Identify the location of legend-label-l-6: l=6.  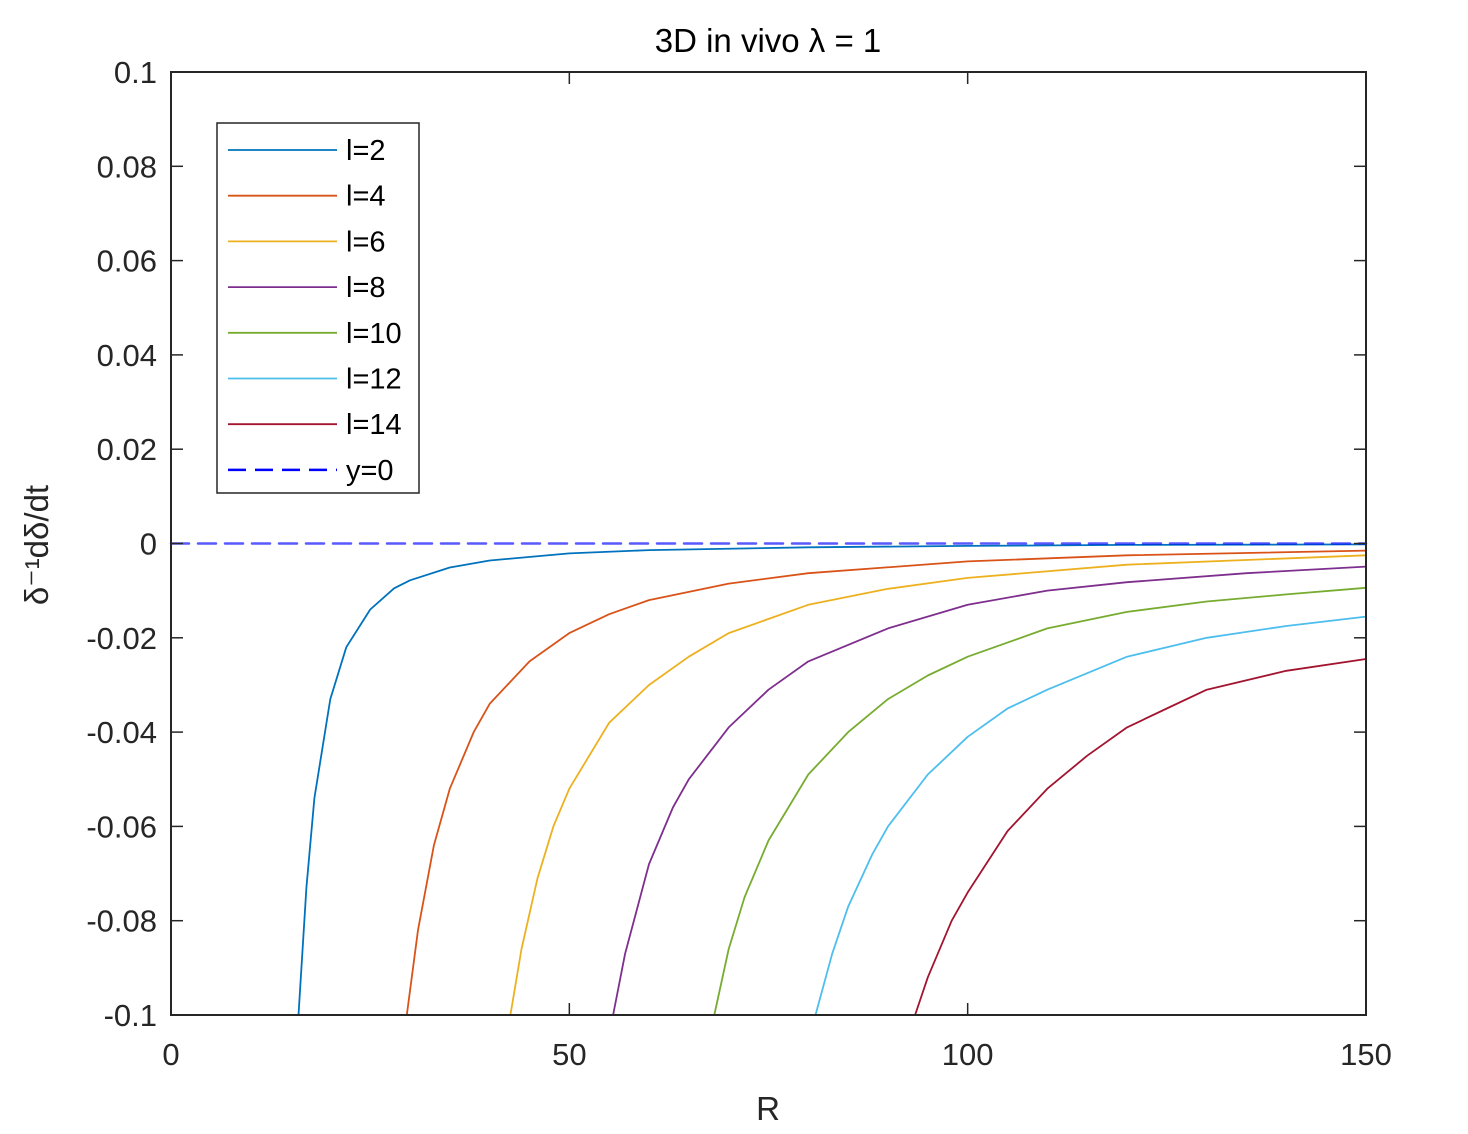
(366, 242).